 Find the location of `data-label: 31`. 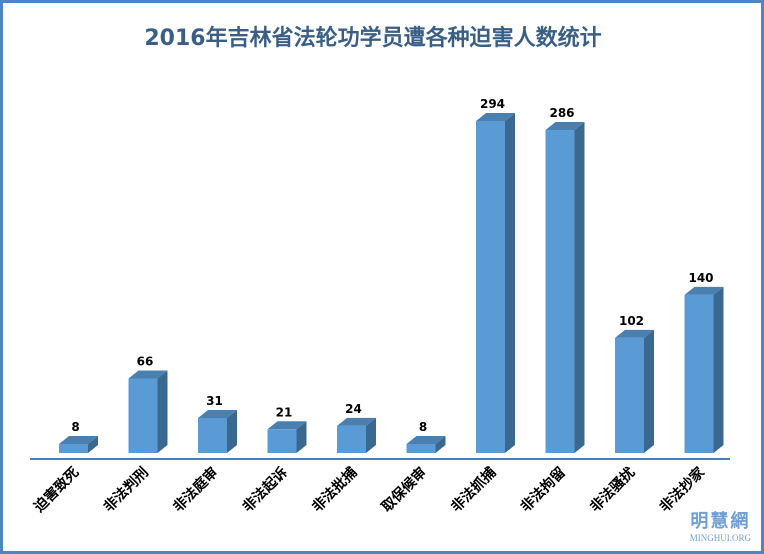

data-label: 31 is located at coordinates (214, 401).